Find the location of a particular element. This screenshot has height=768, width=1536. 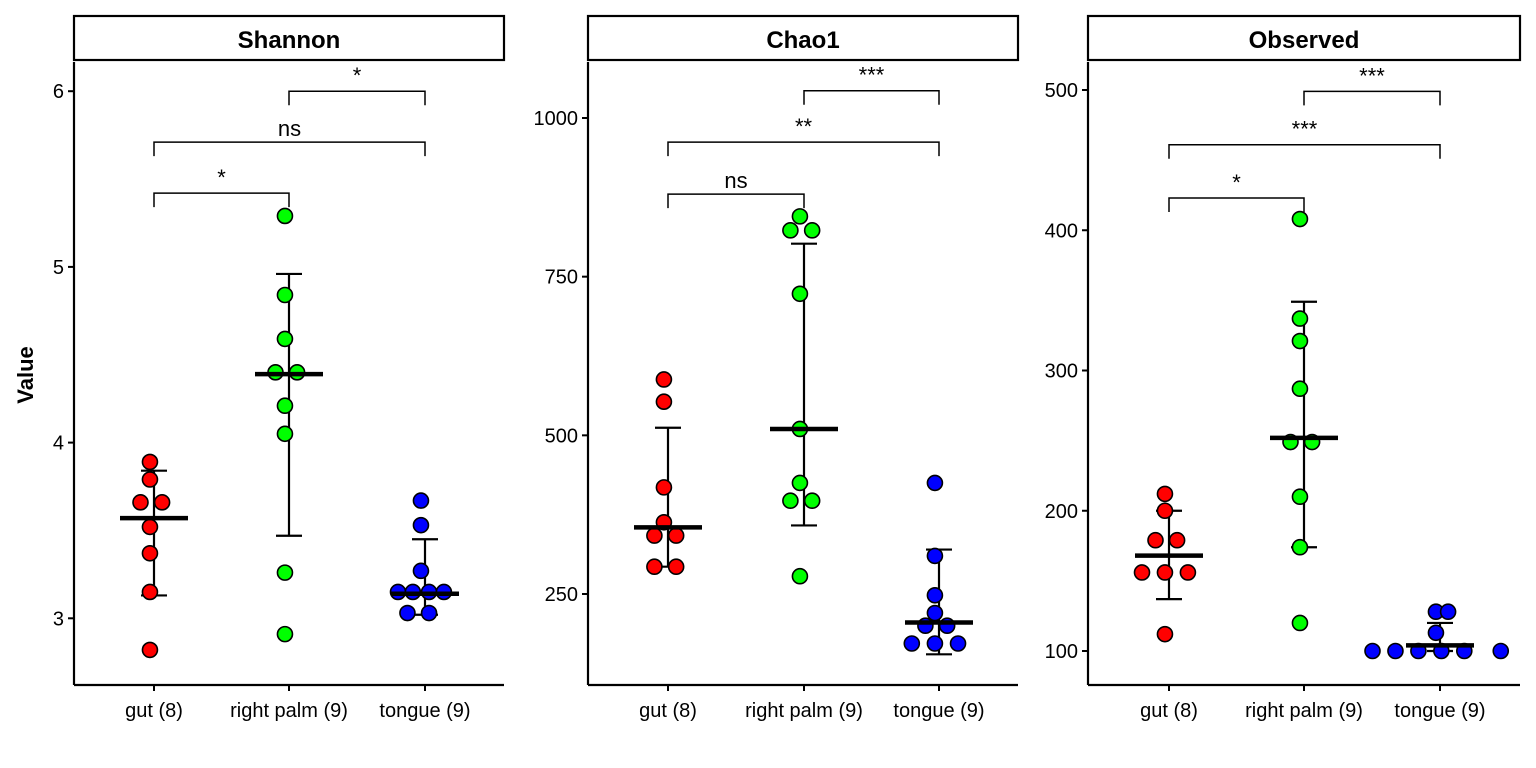

observed-gut-group is located at coordinates (1168, 564).